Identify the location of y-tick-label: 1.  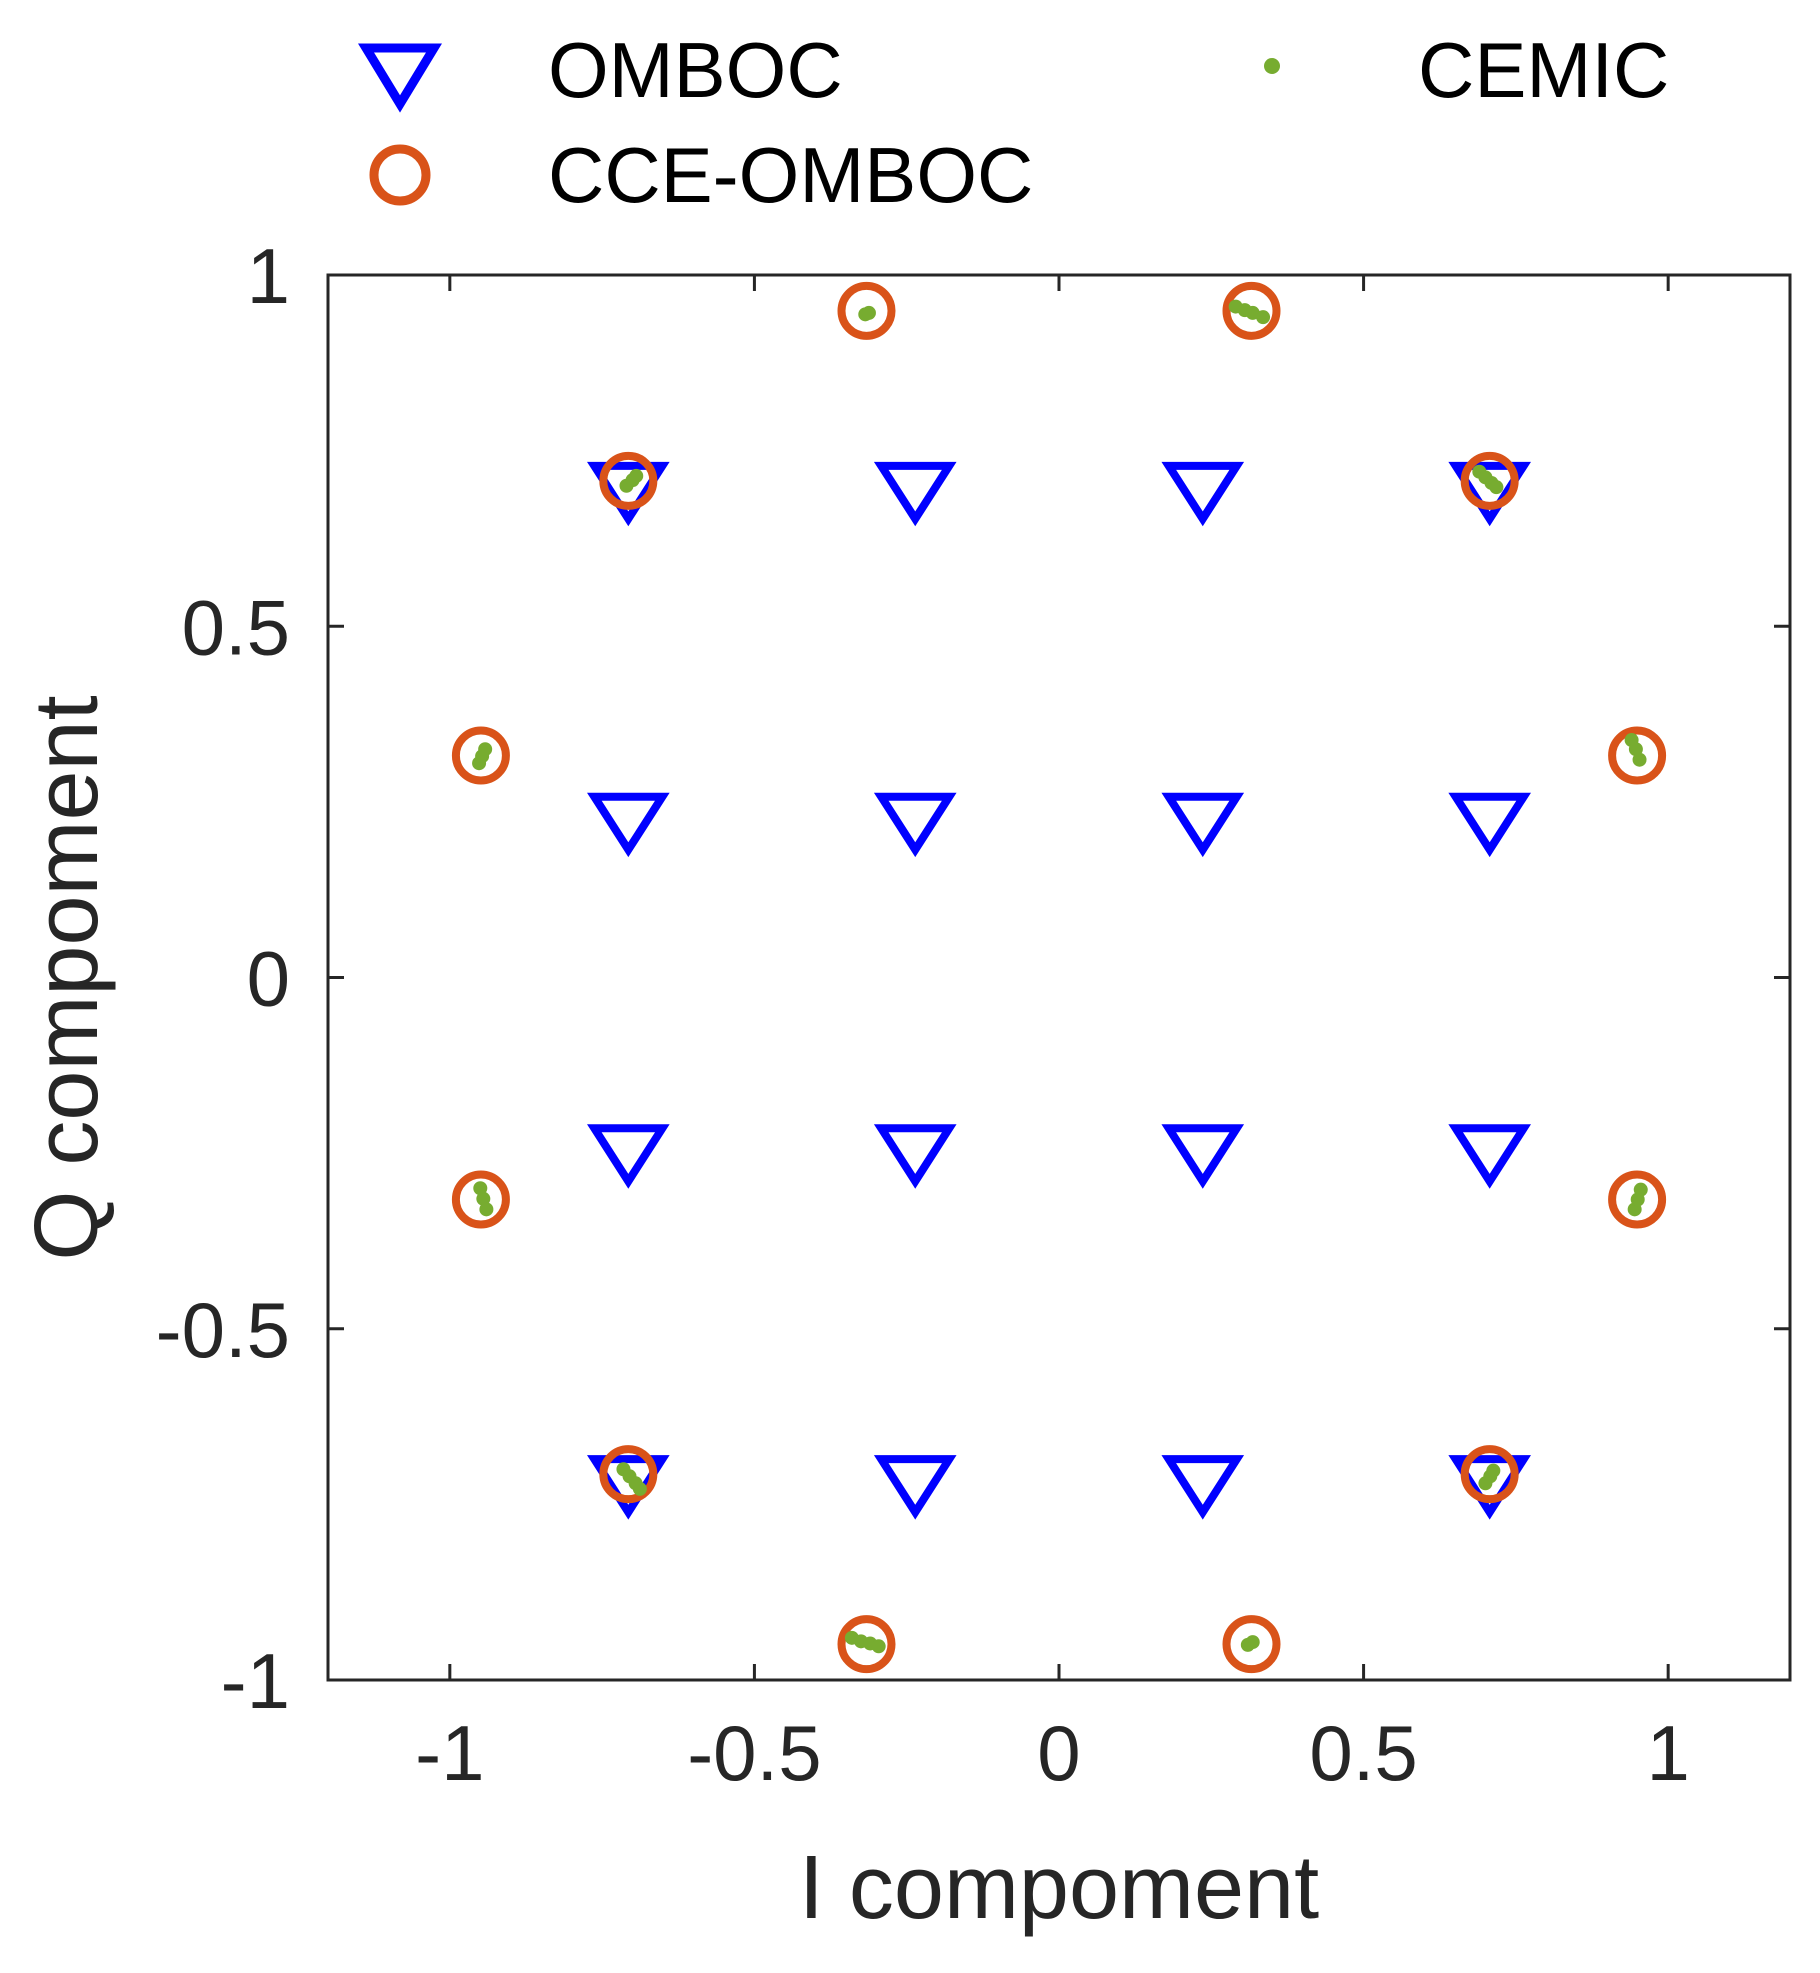
(268, 276).